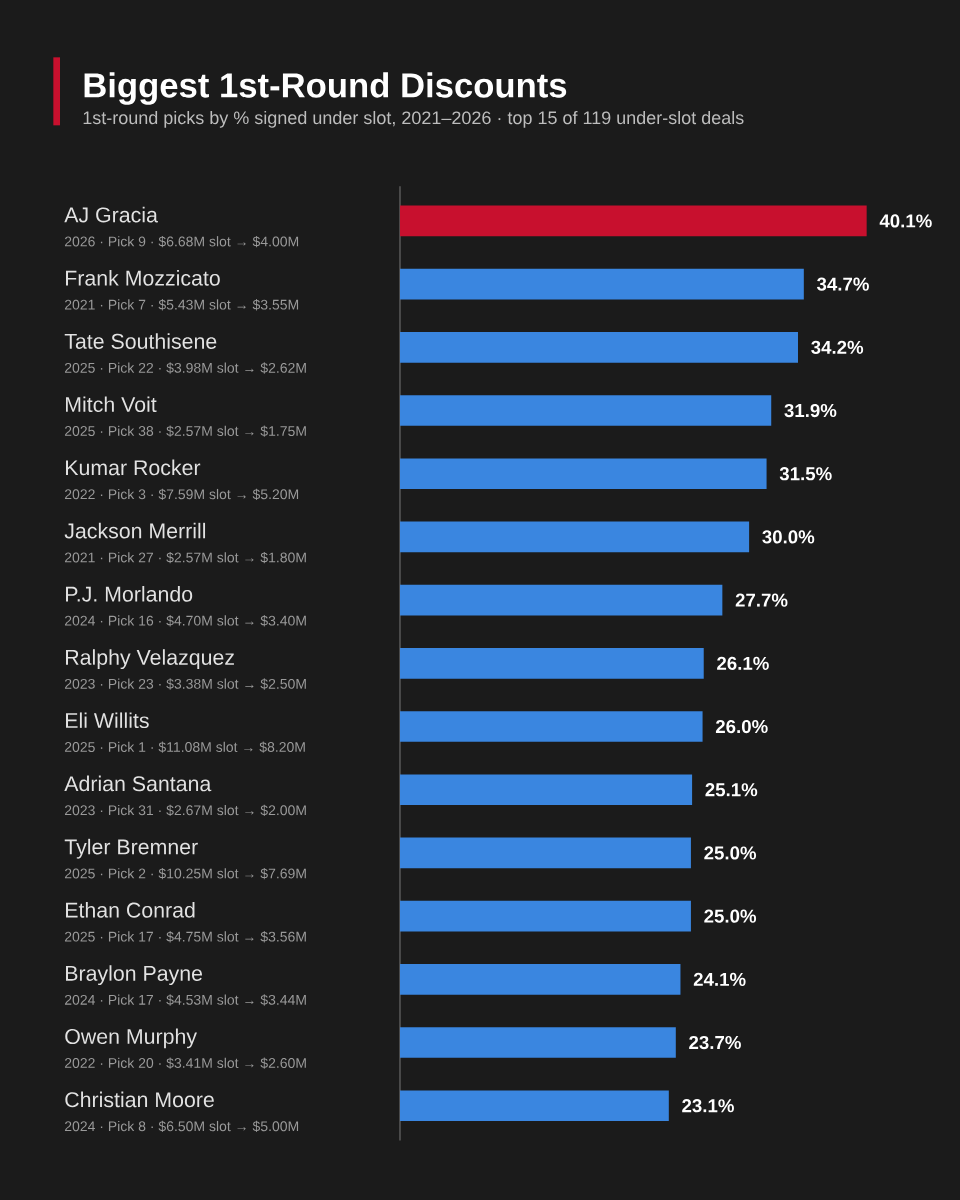  I want to click on text: 2021 · Pick 7 · $5.43M slot → $3.55M, so click(181, 305).